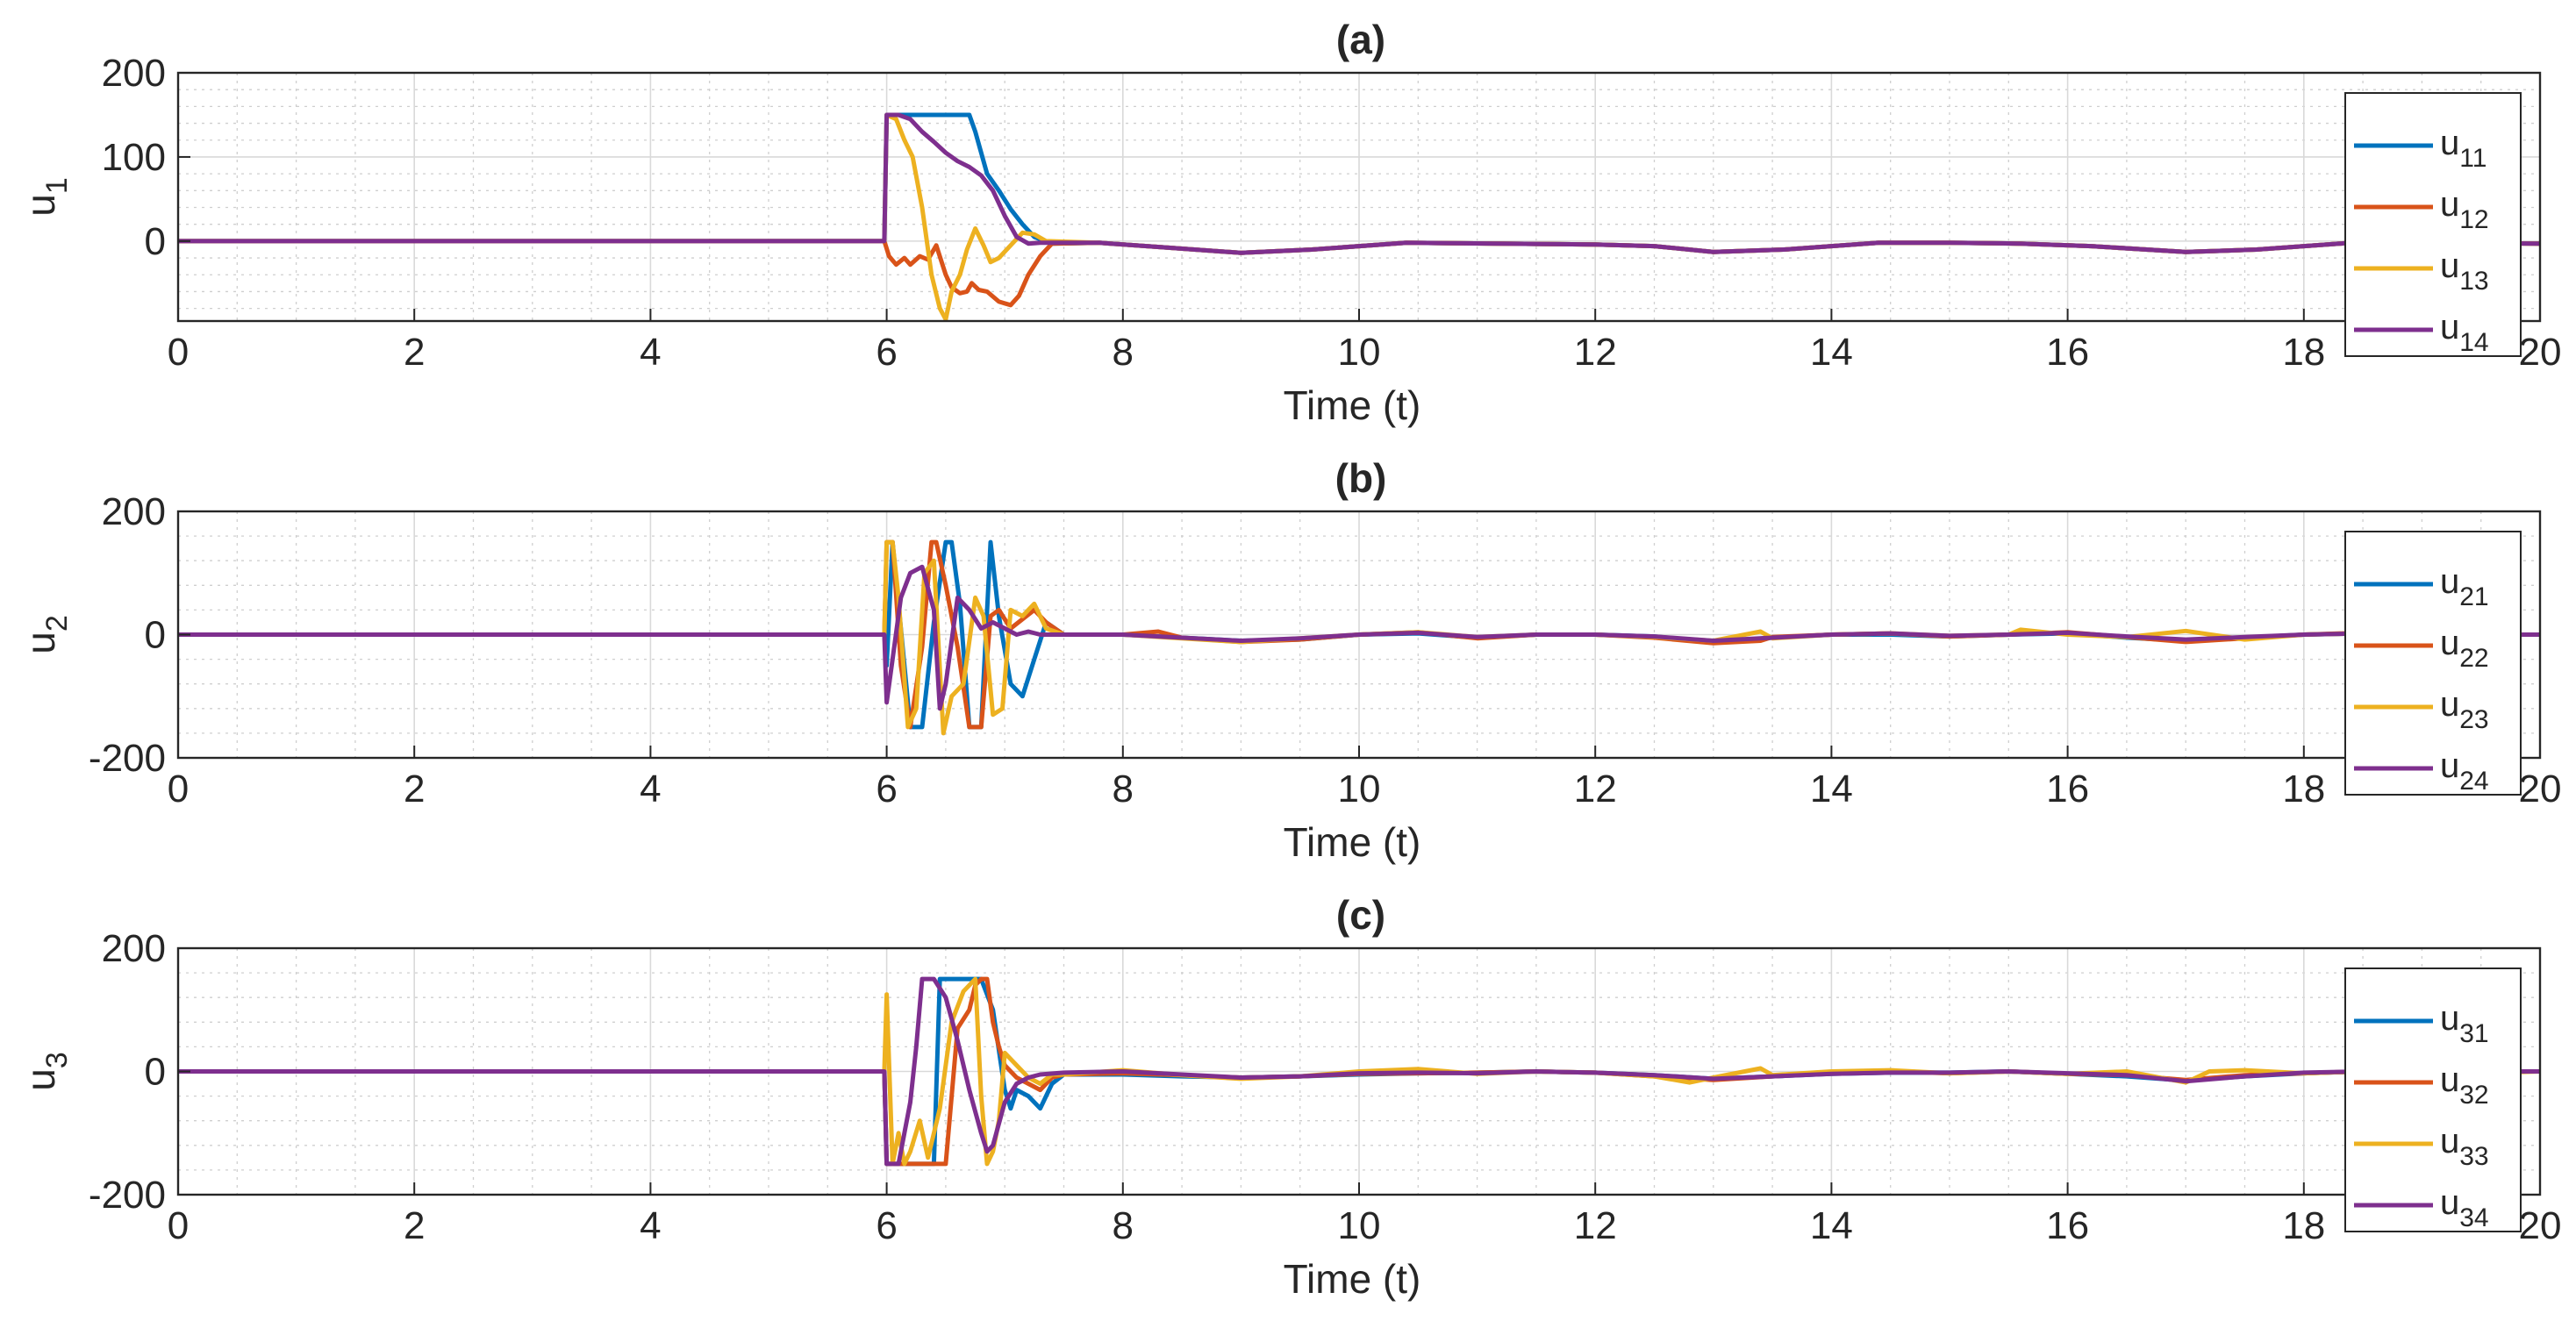 This screenshot has height=1328, width=2576. Describe the element at coordinates (46, 197) in the screenshot. I see `y-axis-label: u1` at that location.